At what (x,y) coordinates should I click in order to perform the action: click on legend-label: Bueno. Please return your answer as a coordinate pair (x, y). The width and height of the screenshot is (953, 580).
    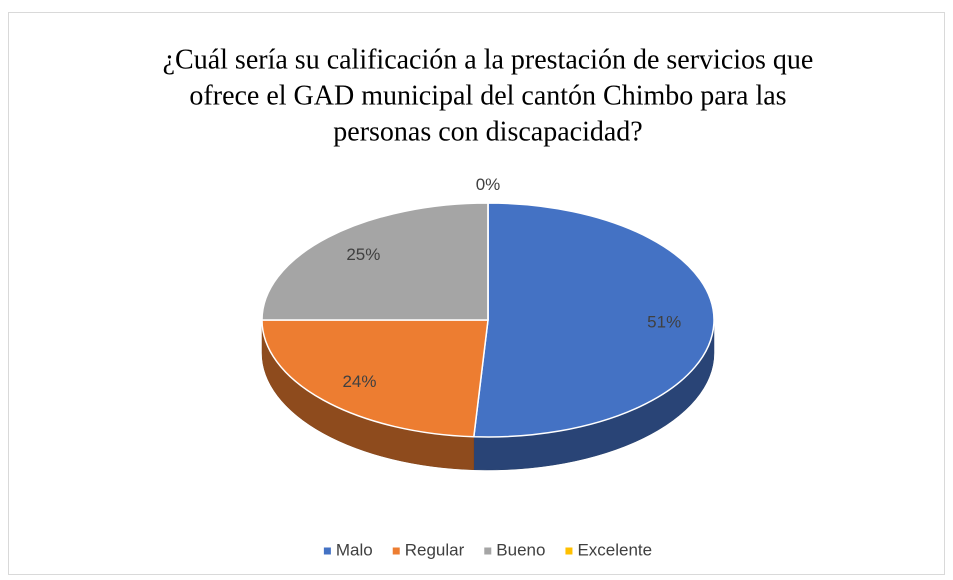
    Looking at the image, I should click on (520, 549).